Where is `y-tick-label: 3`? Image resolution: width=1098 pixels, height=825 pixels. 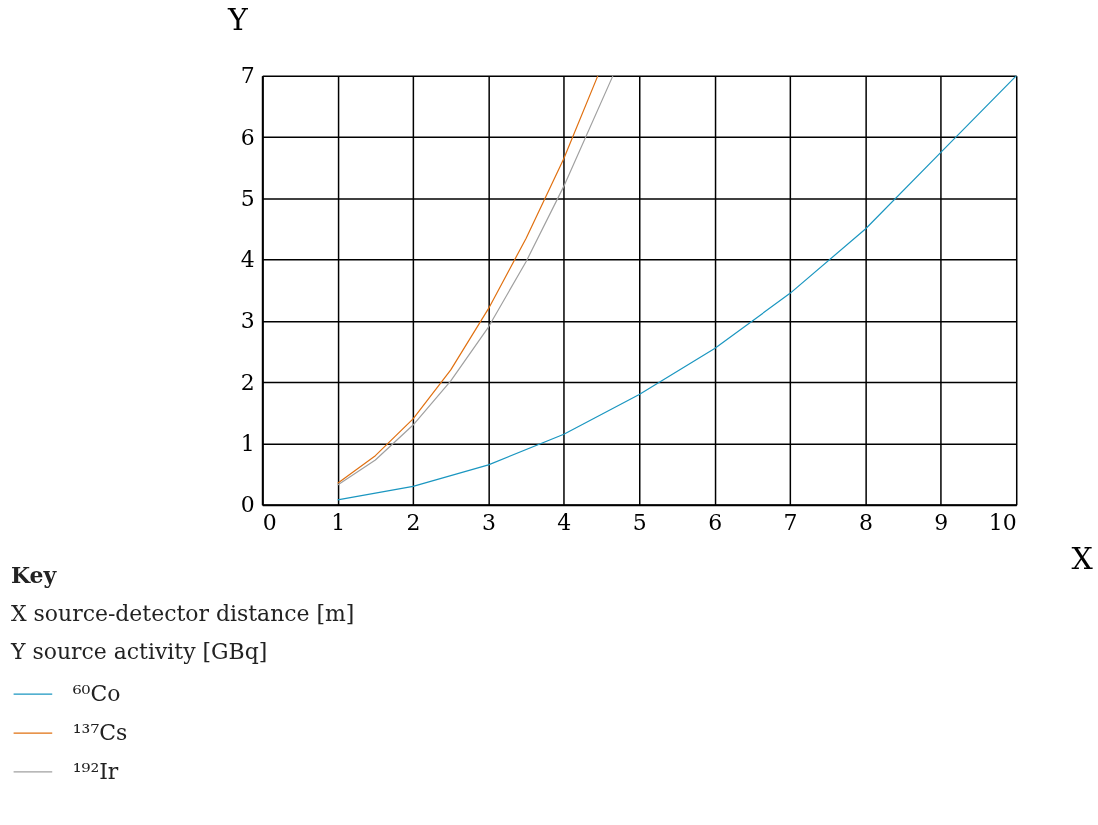
y-tick-label: 3 is located at coordinates (247, 321).